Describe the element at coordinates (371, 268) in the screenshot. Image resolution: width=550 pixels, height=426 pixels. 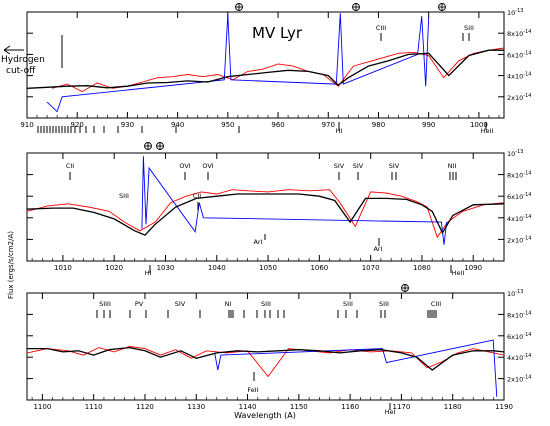
I see `x-tick-label: 1070` at that location.